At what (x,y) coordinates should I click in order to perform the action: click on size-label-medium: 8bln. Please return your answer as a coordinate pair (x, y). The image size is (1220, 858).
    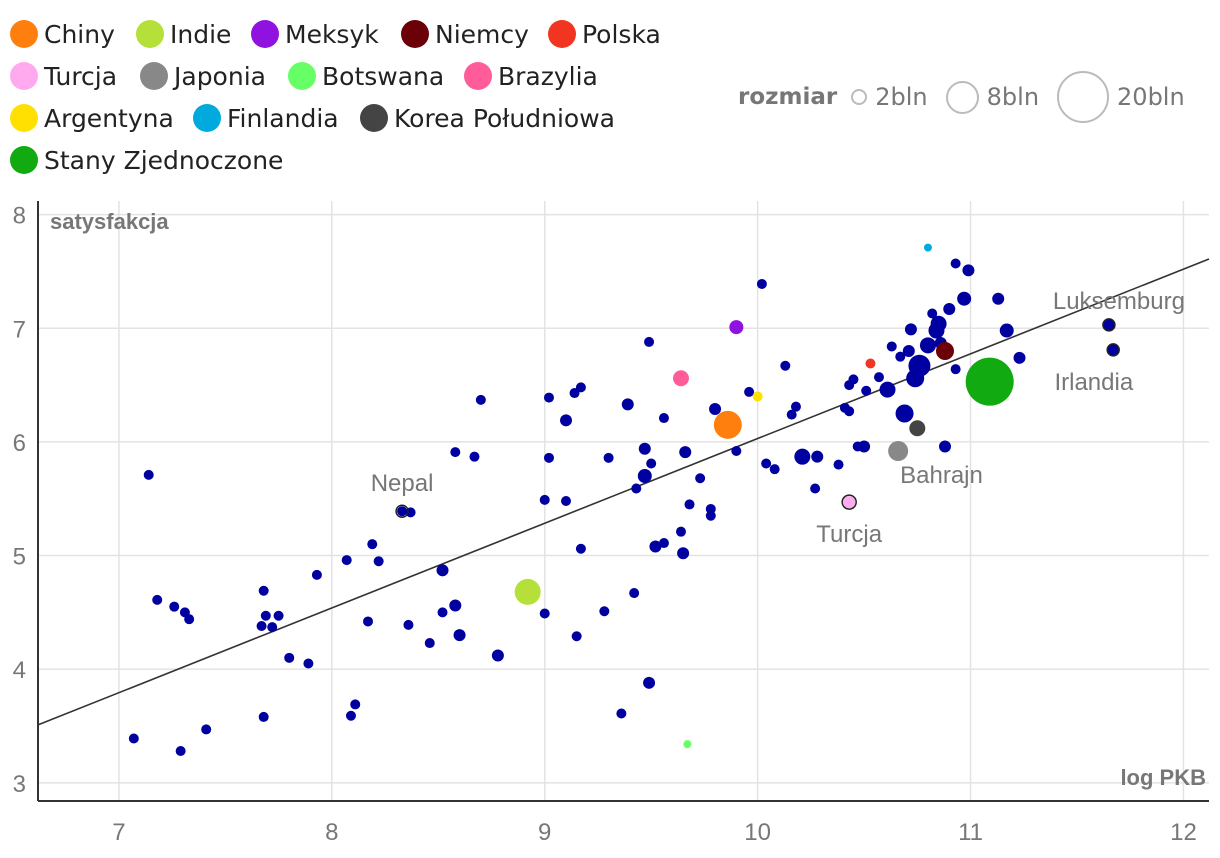
    Looking at the image, I should click on (1013, 97).